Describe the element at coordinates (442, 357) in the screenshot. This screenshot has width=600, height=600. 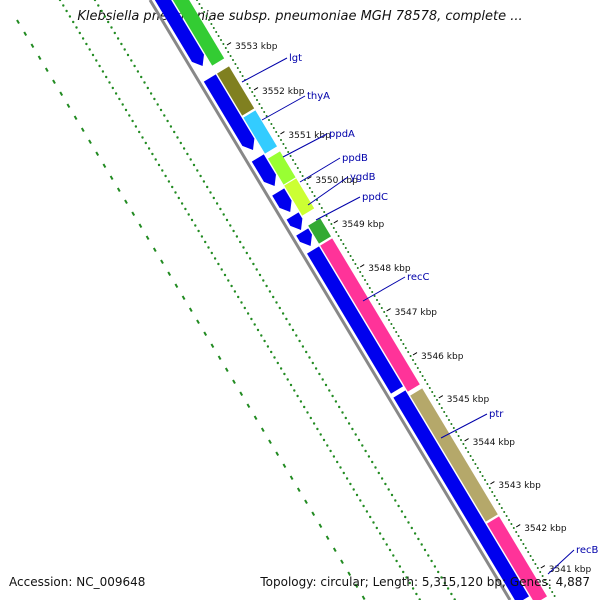
I see `tick-label: 3546 kbp` at that location.